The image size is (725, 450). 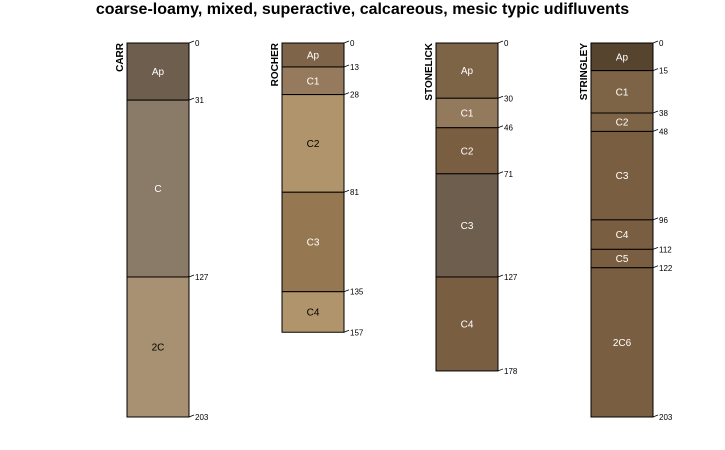 I want to click on profile-name: CARR, so click(x=120, y=57).